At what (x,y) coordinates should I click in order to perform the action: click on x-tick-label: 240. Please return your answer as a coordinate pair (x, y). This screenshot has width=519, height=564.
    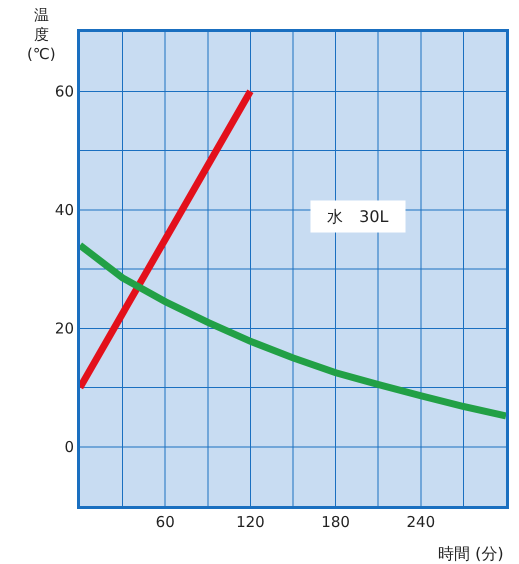
    Looking at the image, I should click on (421, 522).